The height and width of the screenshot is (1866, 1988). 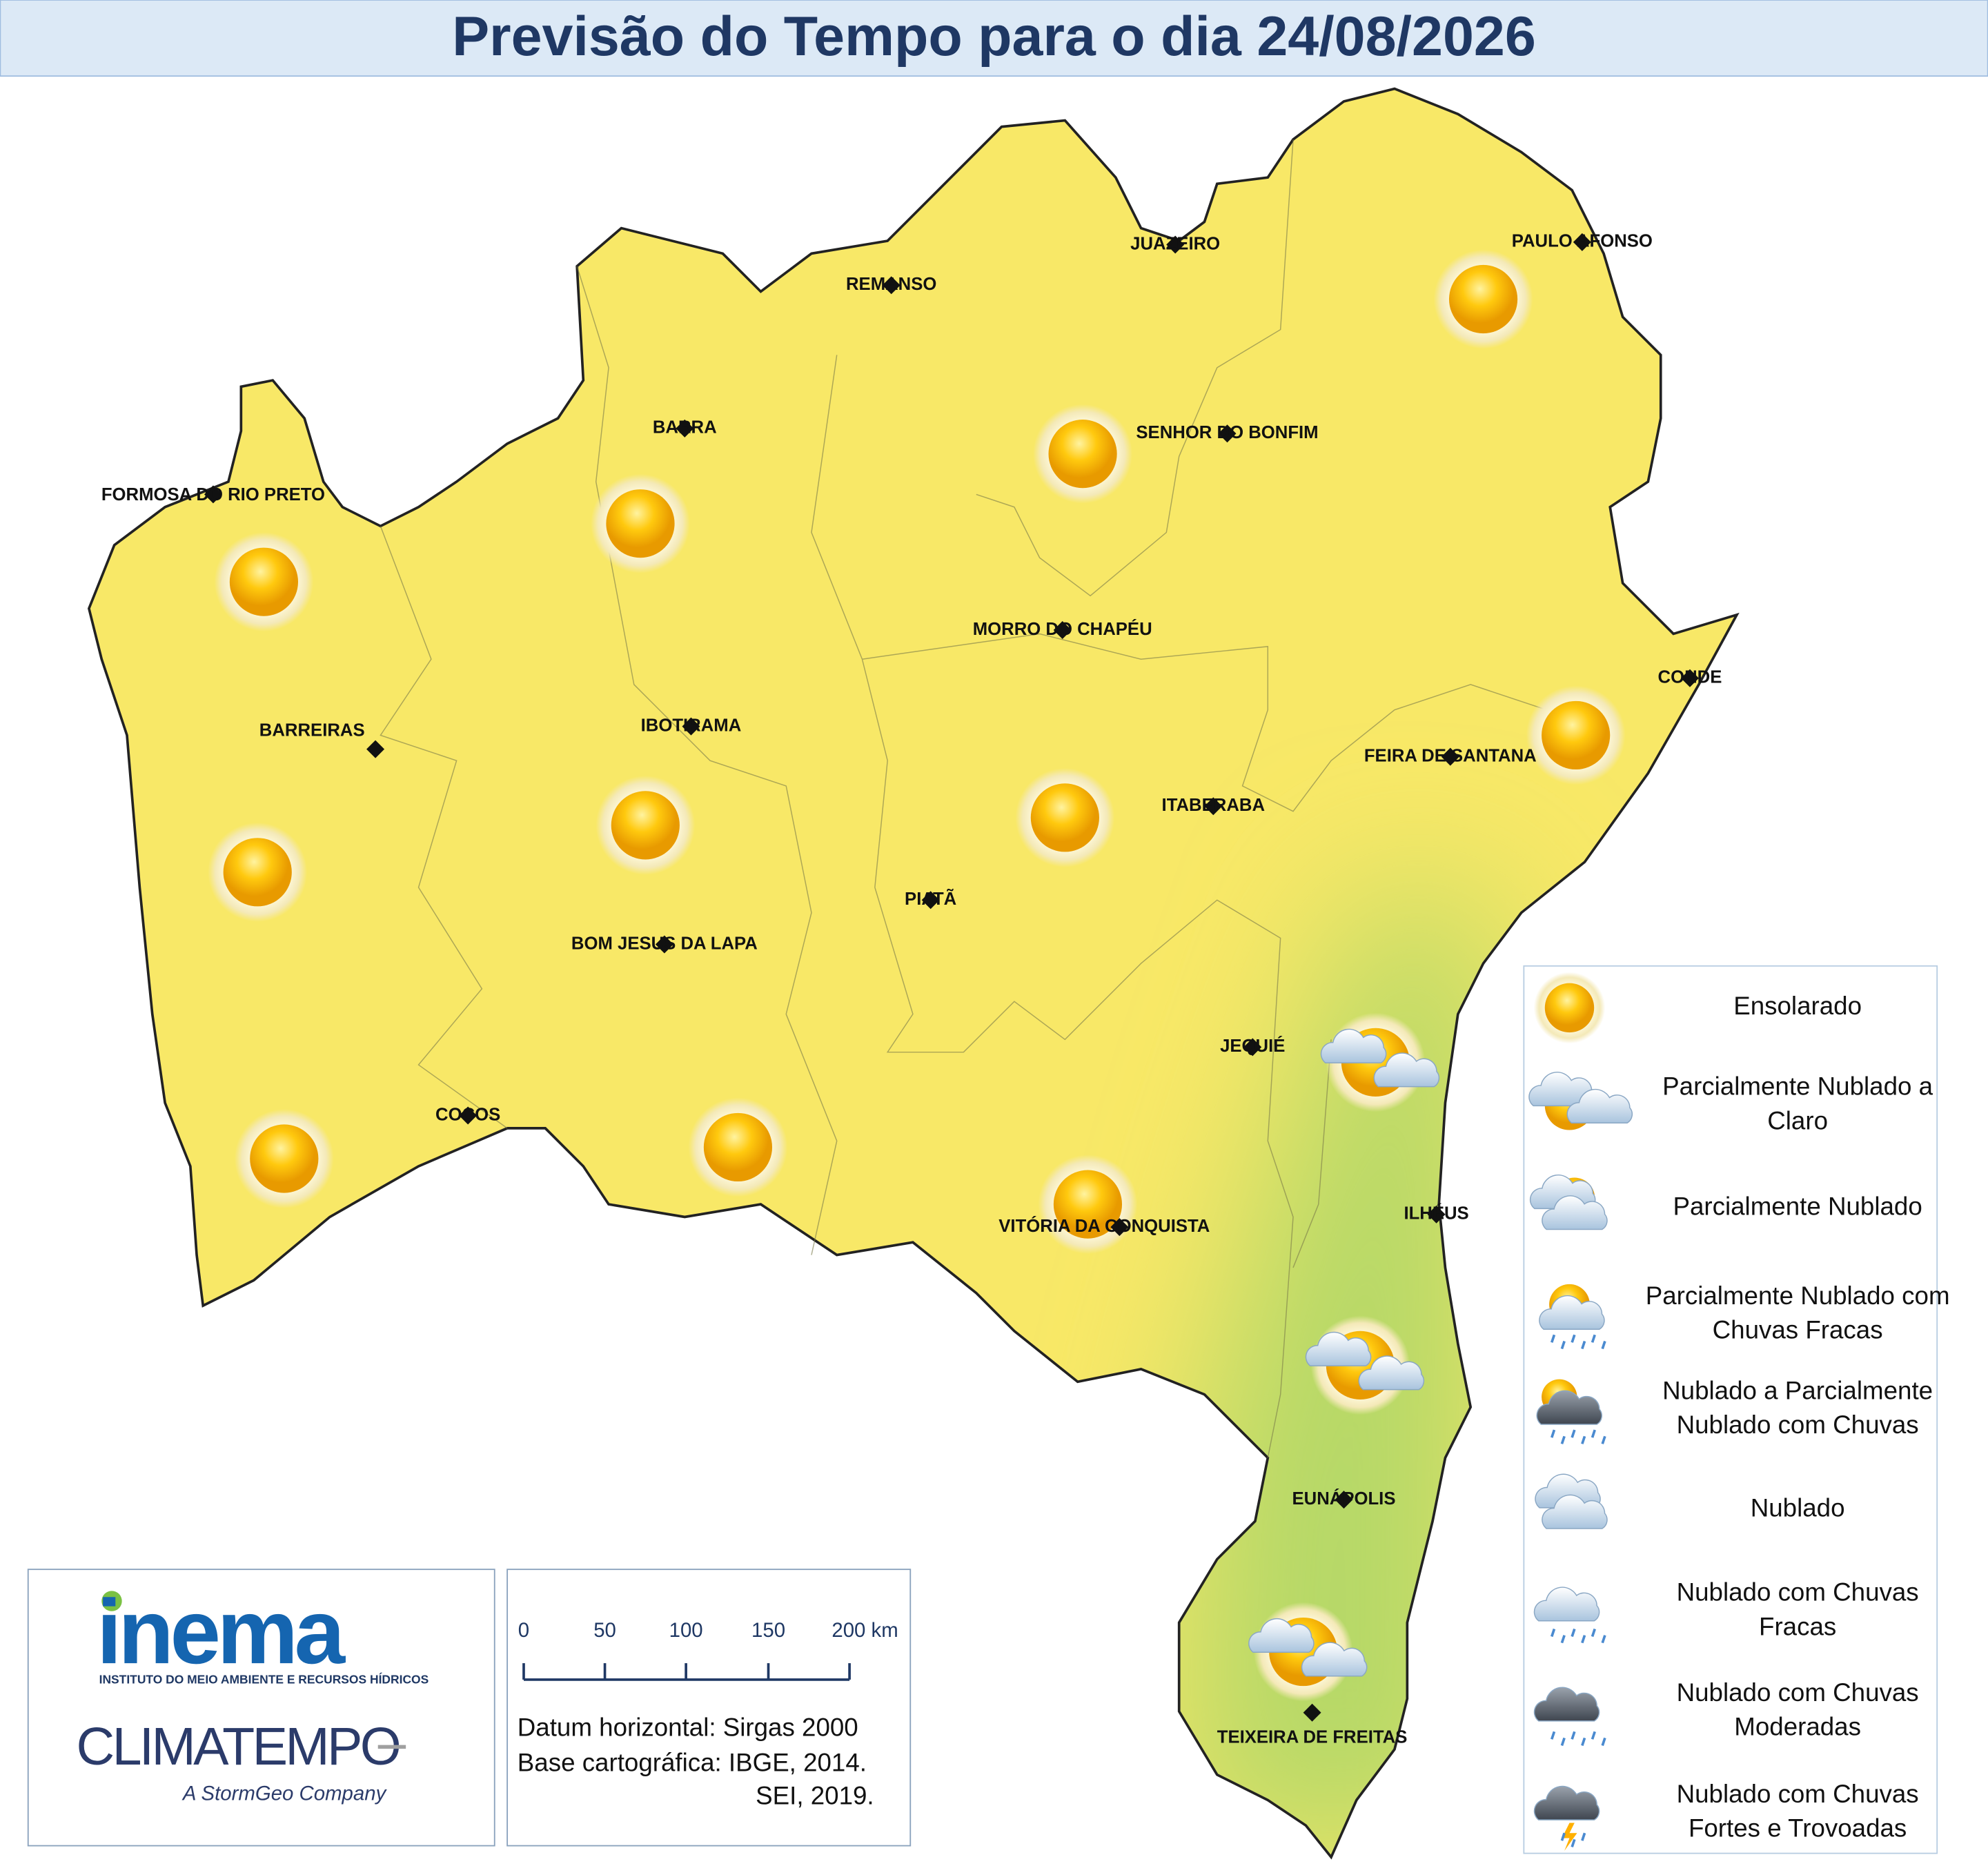 I want to click on scale-box, so click(x=709, y=1708).